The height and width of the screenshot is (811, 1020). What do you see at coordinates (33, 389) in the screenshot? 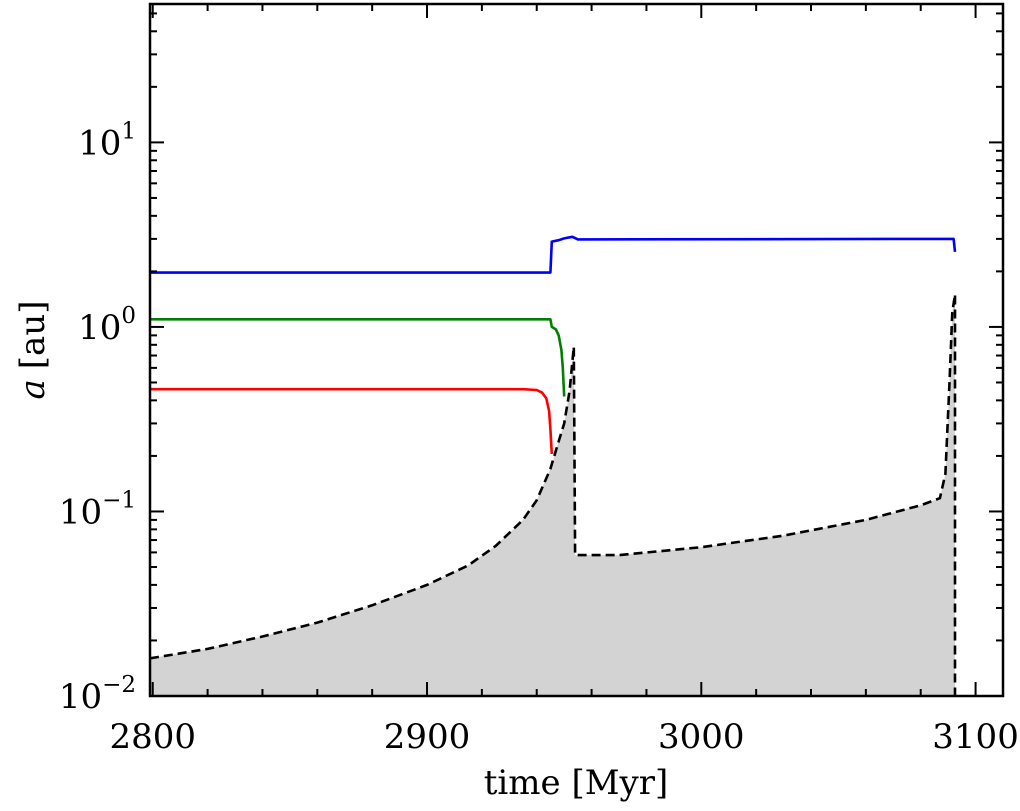
I see `y-axis-variable: a` at bounding box center [33, 389].